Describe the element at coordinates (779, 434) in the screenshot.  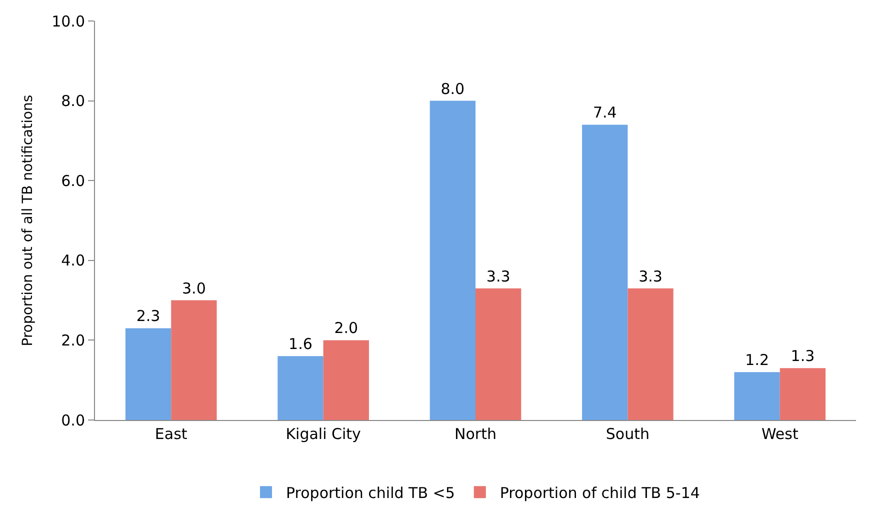
I see `x-tick-label: West` at that location.